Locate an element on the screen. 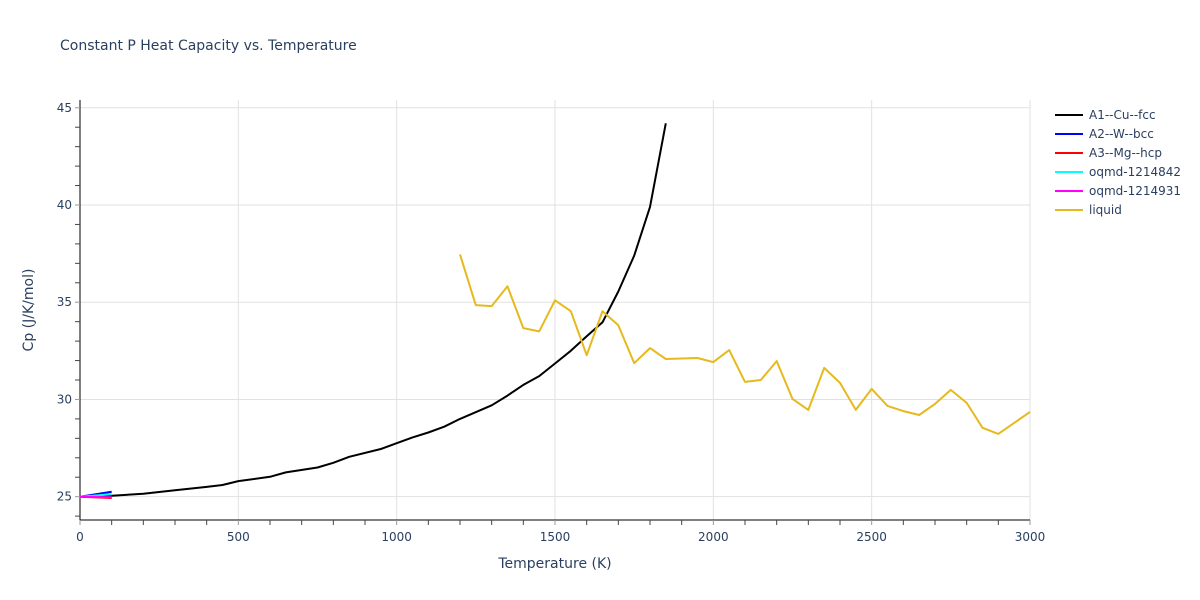  y-tick-label: 25 is located at coordinates (64, 497).